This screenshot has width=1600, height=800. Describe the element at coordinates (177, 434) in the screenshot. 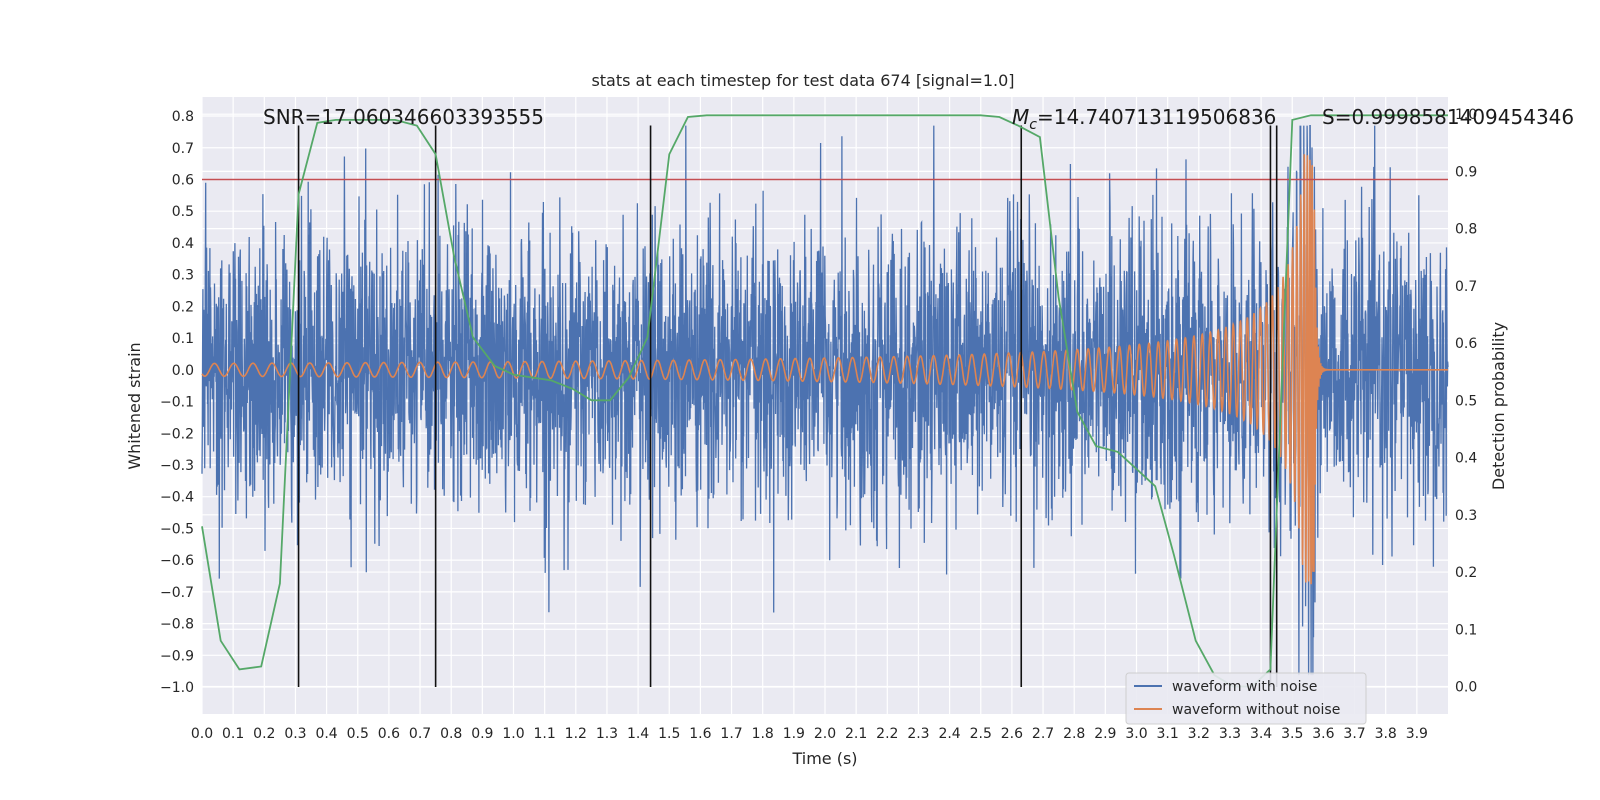

I see `y-tick-label: −0.2` at that location.